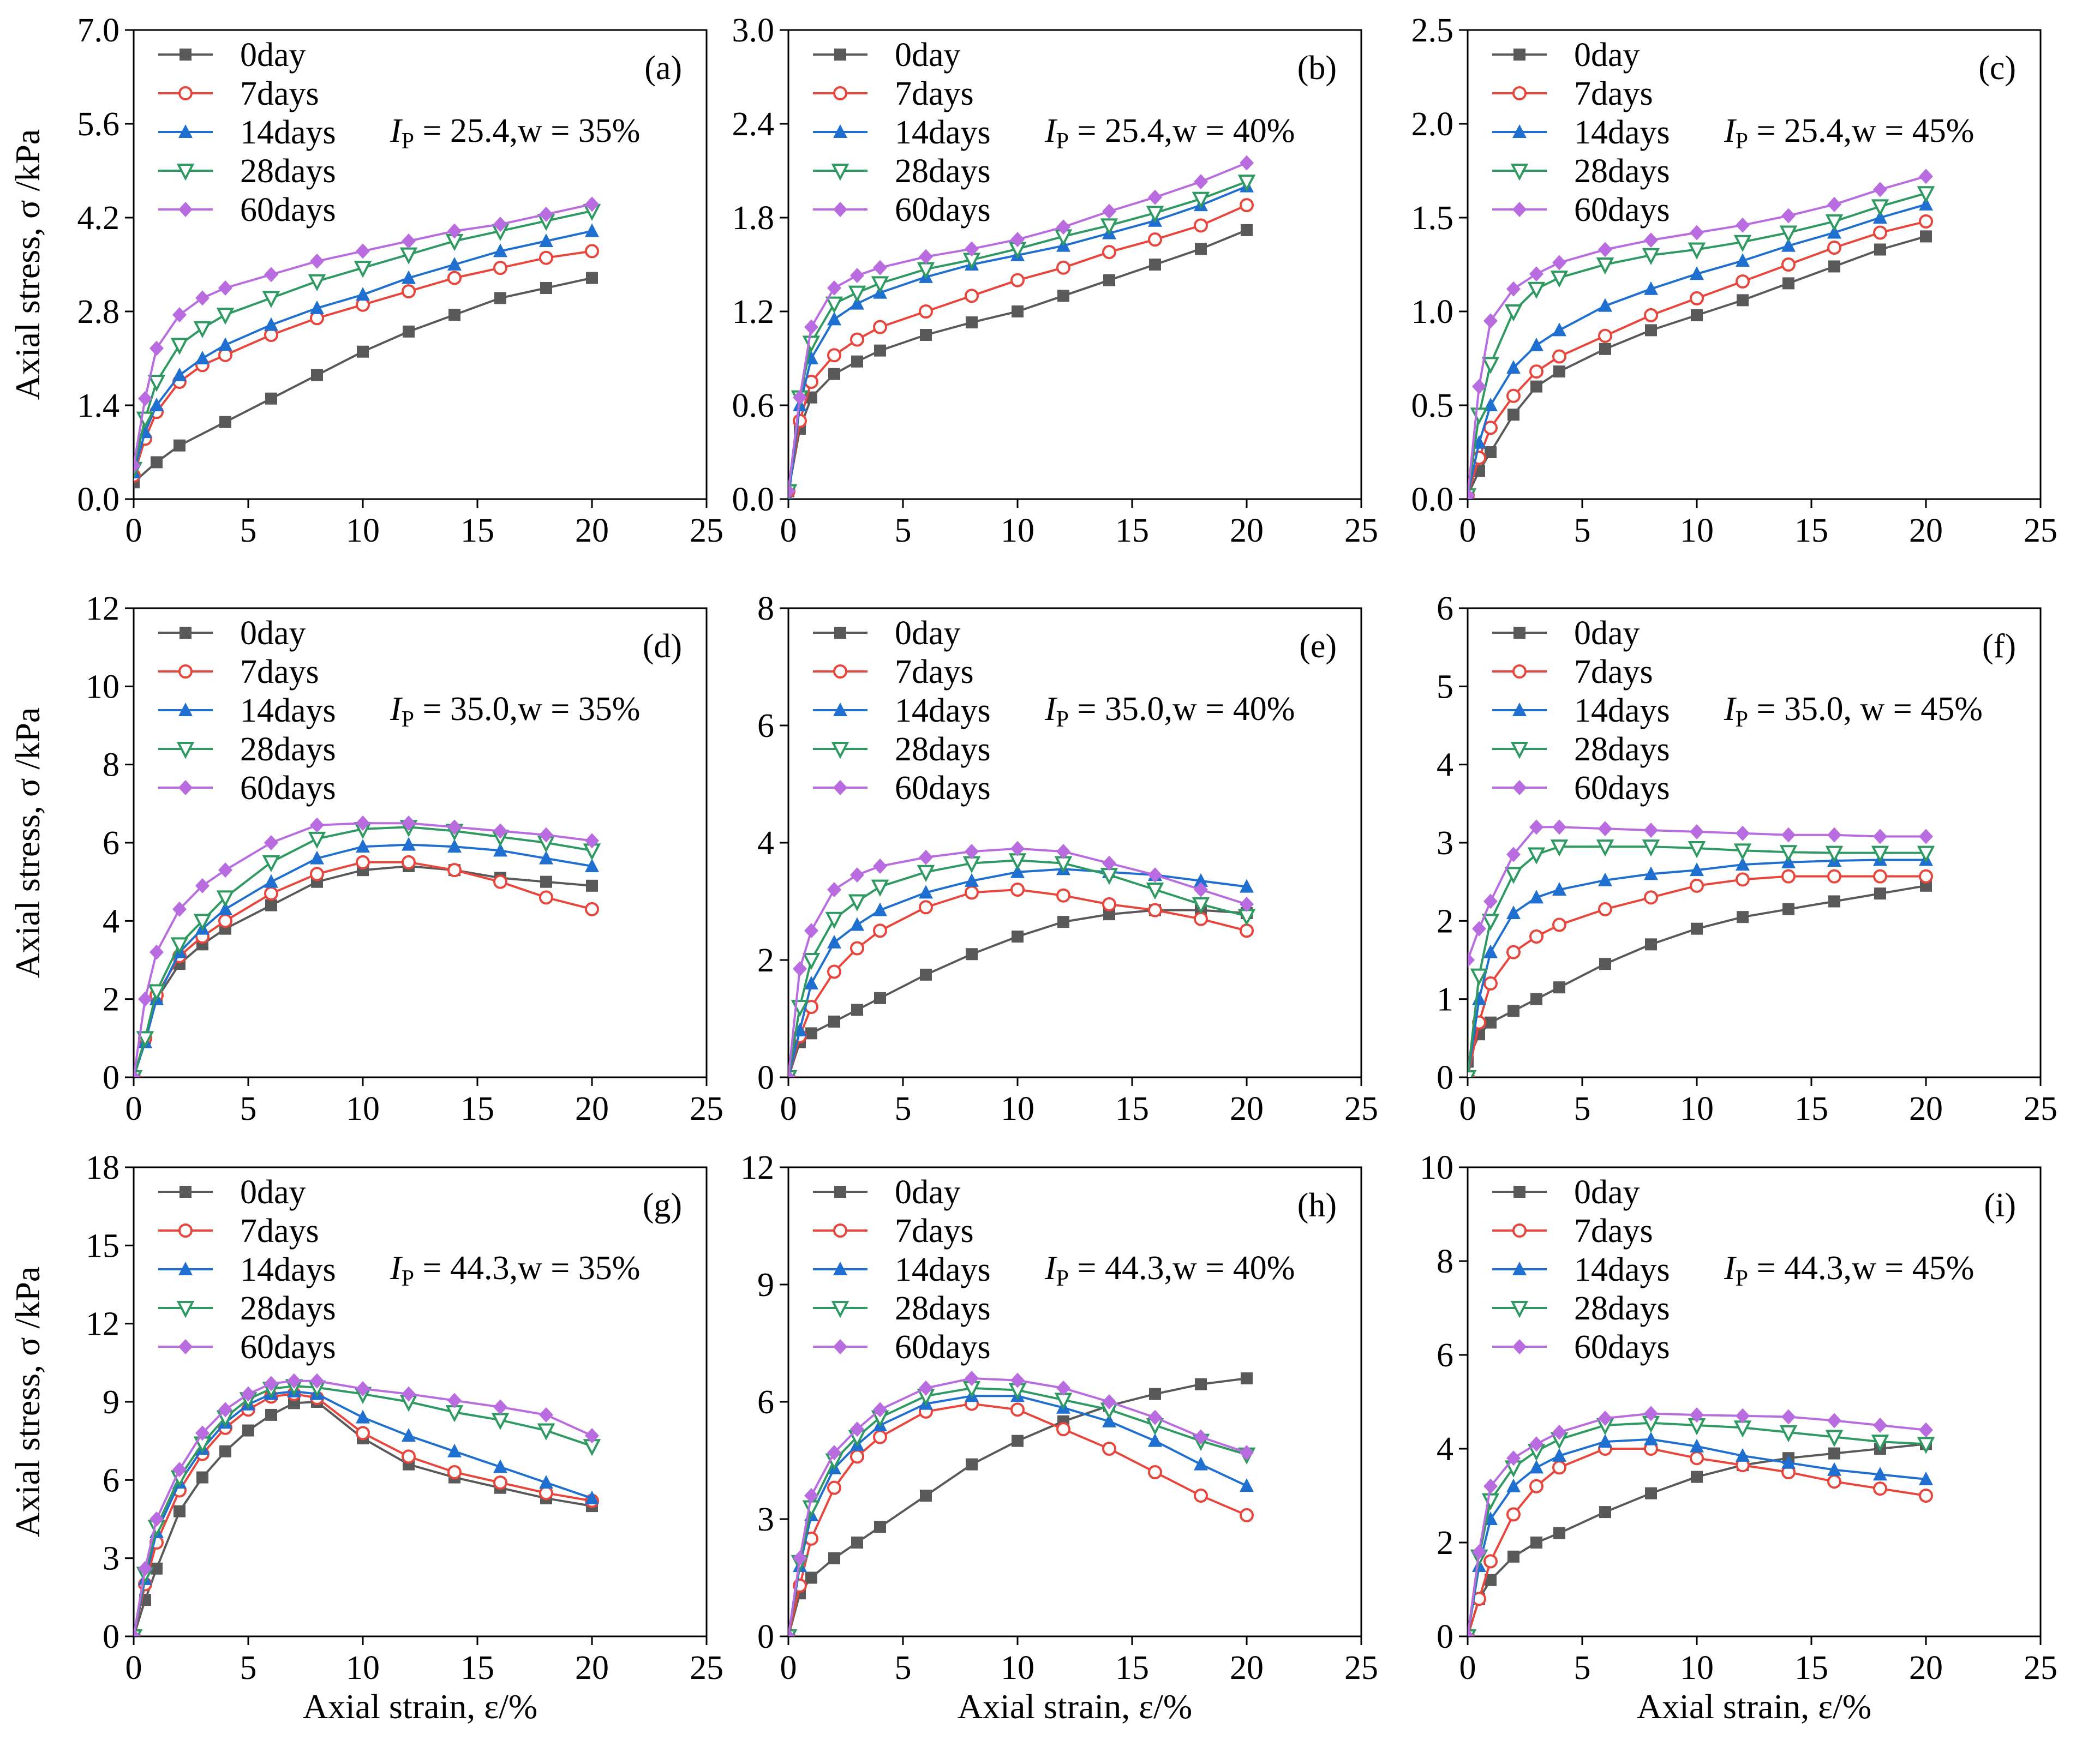 The height and width of the screenshot is (1746, 2100). What do you see at coordinates (248, 530) in the screenshot?
I see `x-tick-label: 5` at bounding box center [248, 530].